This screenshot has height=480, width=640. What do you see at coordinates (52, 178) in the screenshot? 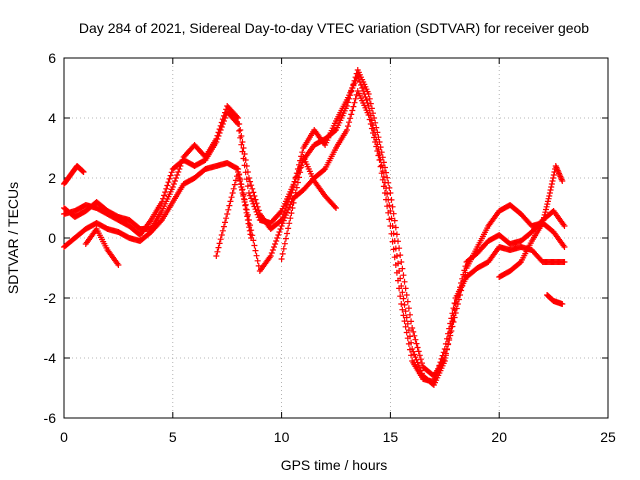
I see `y-tick-label: 2` at bounding box center [52, 178].